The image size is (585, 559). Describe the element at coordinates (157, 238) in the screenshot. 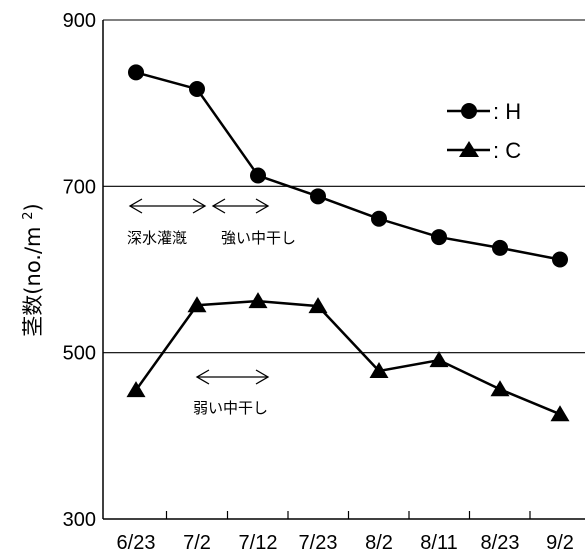

I see `annotation-text-deep-water: 深水灌漑` at that location.